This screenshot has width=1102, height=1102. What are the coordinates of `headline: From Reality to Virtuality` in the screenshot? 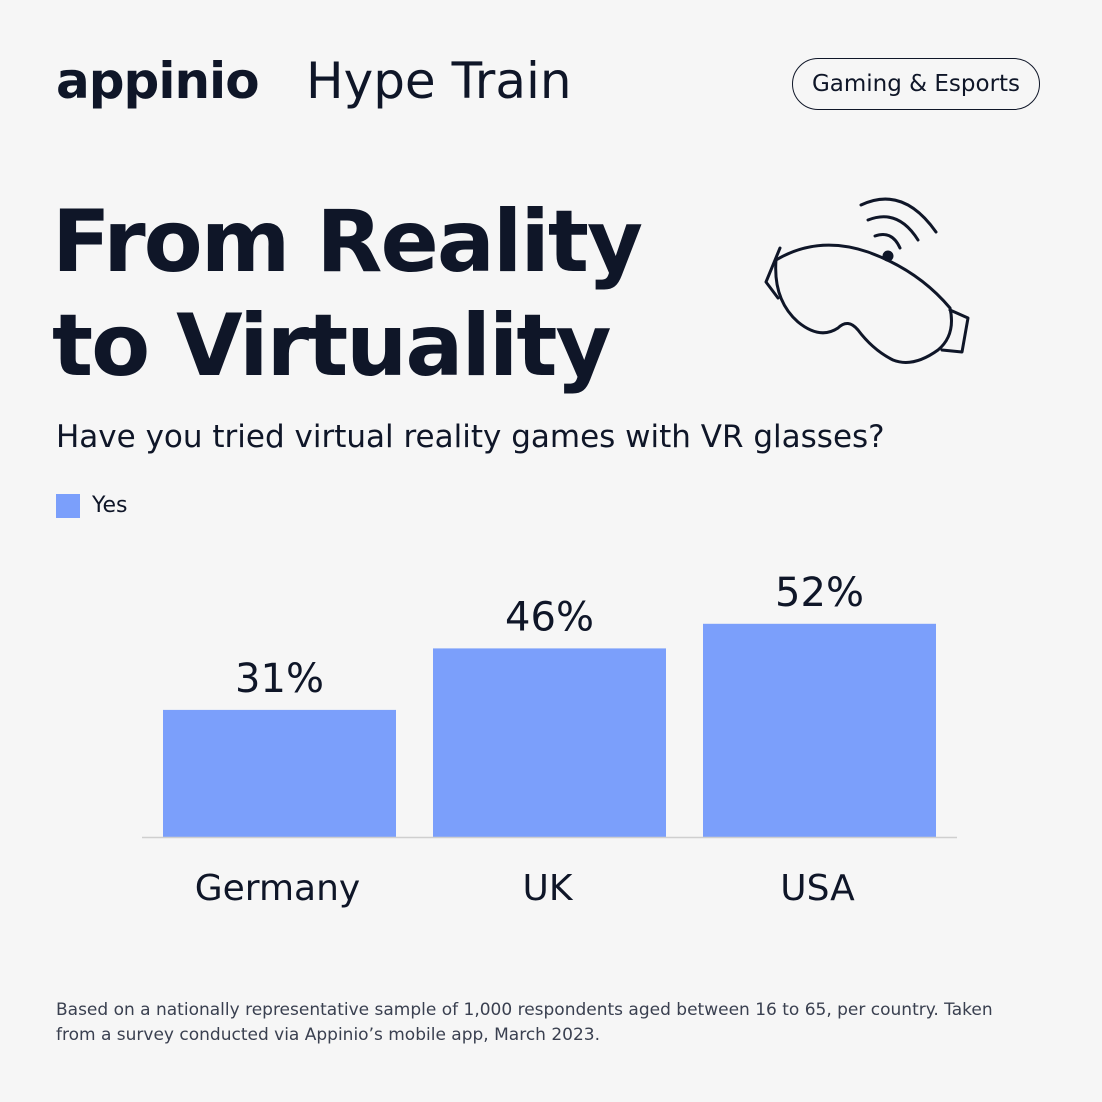 It's located at (402, 294).